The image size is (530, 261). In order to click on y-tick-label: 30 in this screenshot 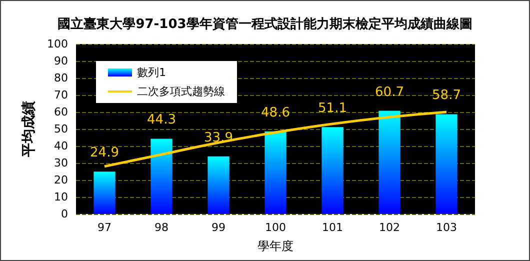, I will do `click(61, 163)`.